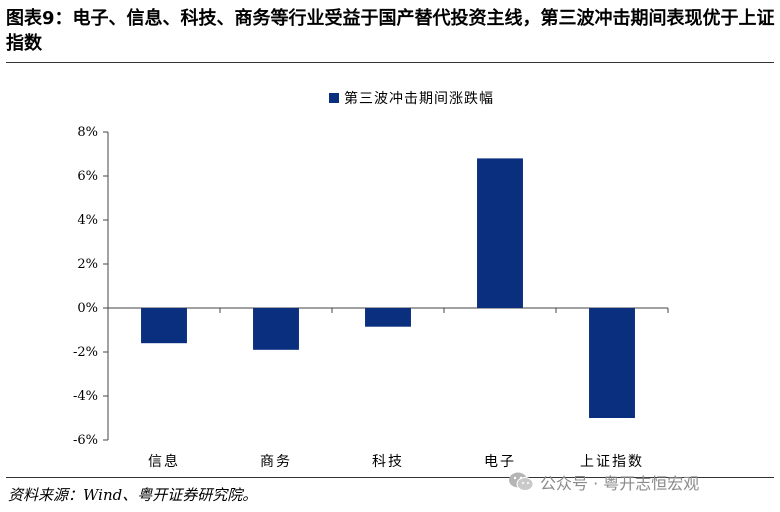 This screenshot has height=512, width=780. I want to click on watermark: 公众号 · 粤开志恒宏观, so click(603, 482).